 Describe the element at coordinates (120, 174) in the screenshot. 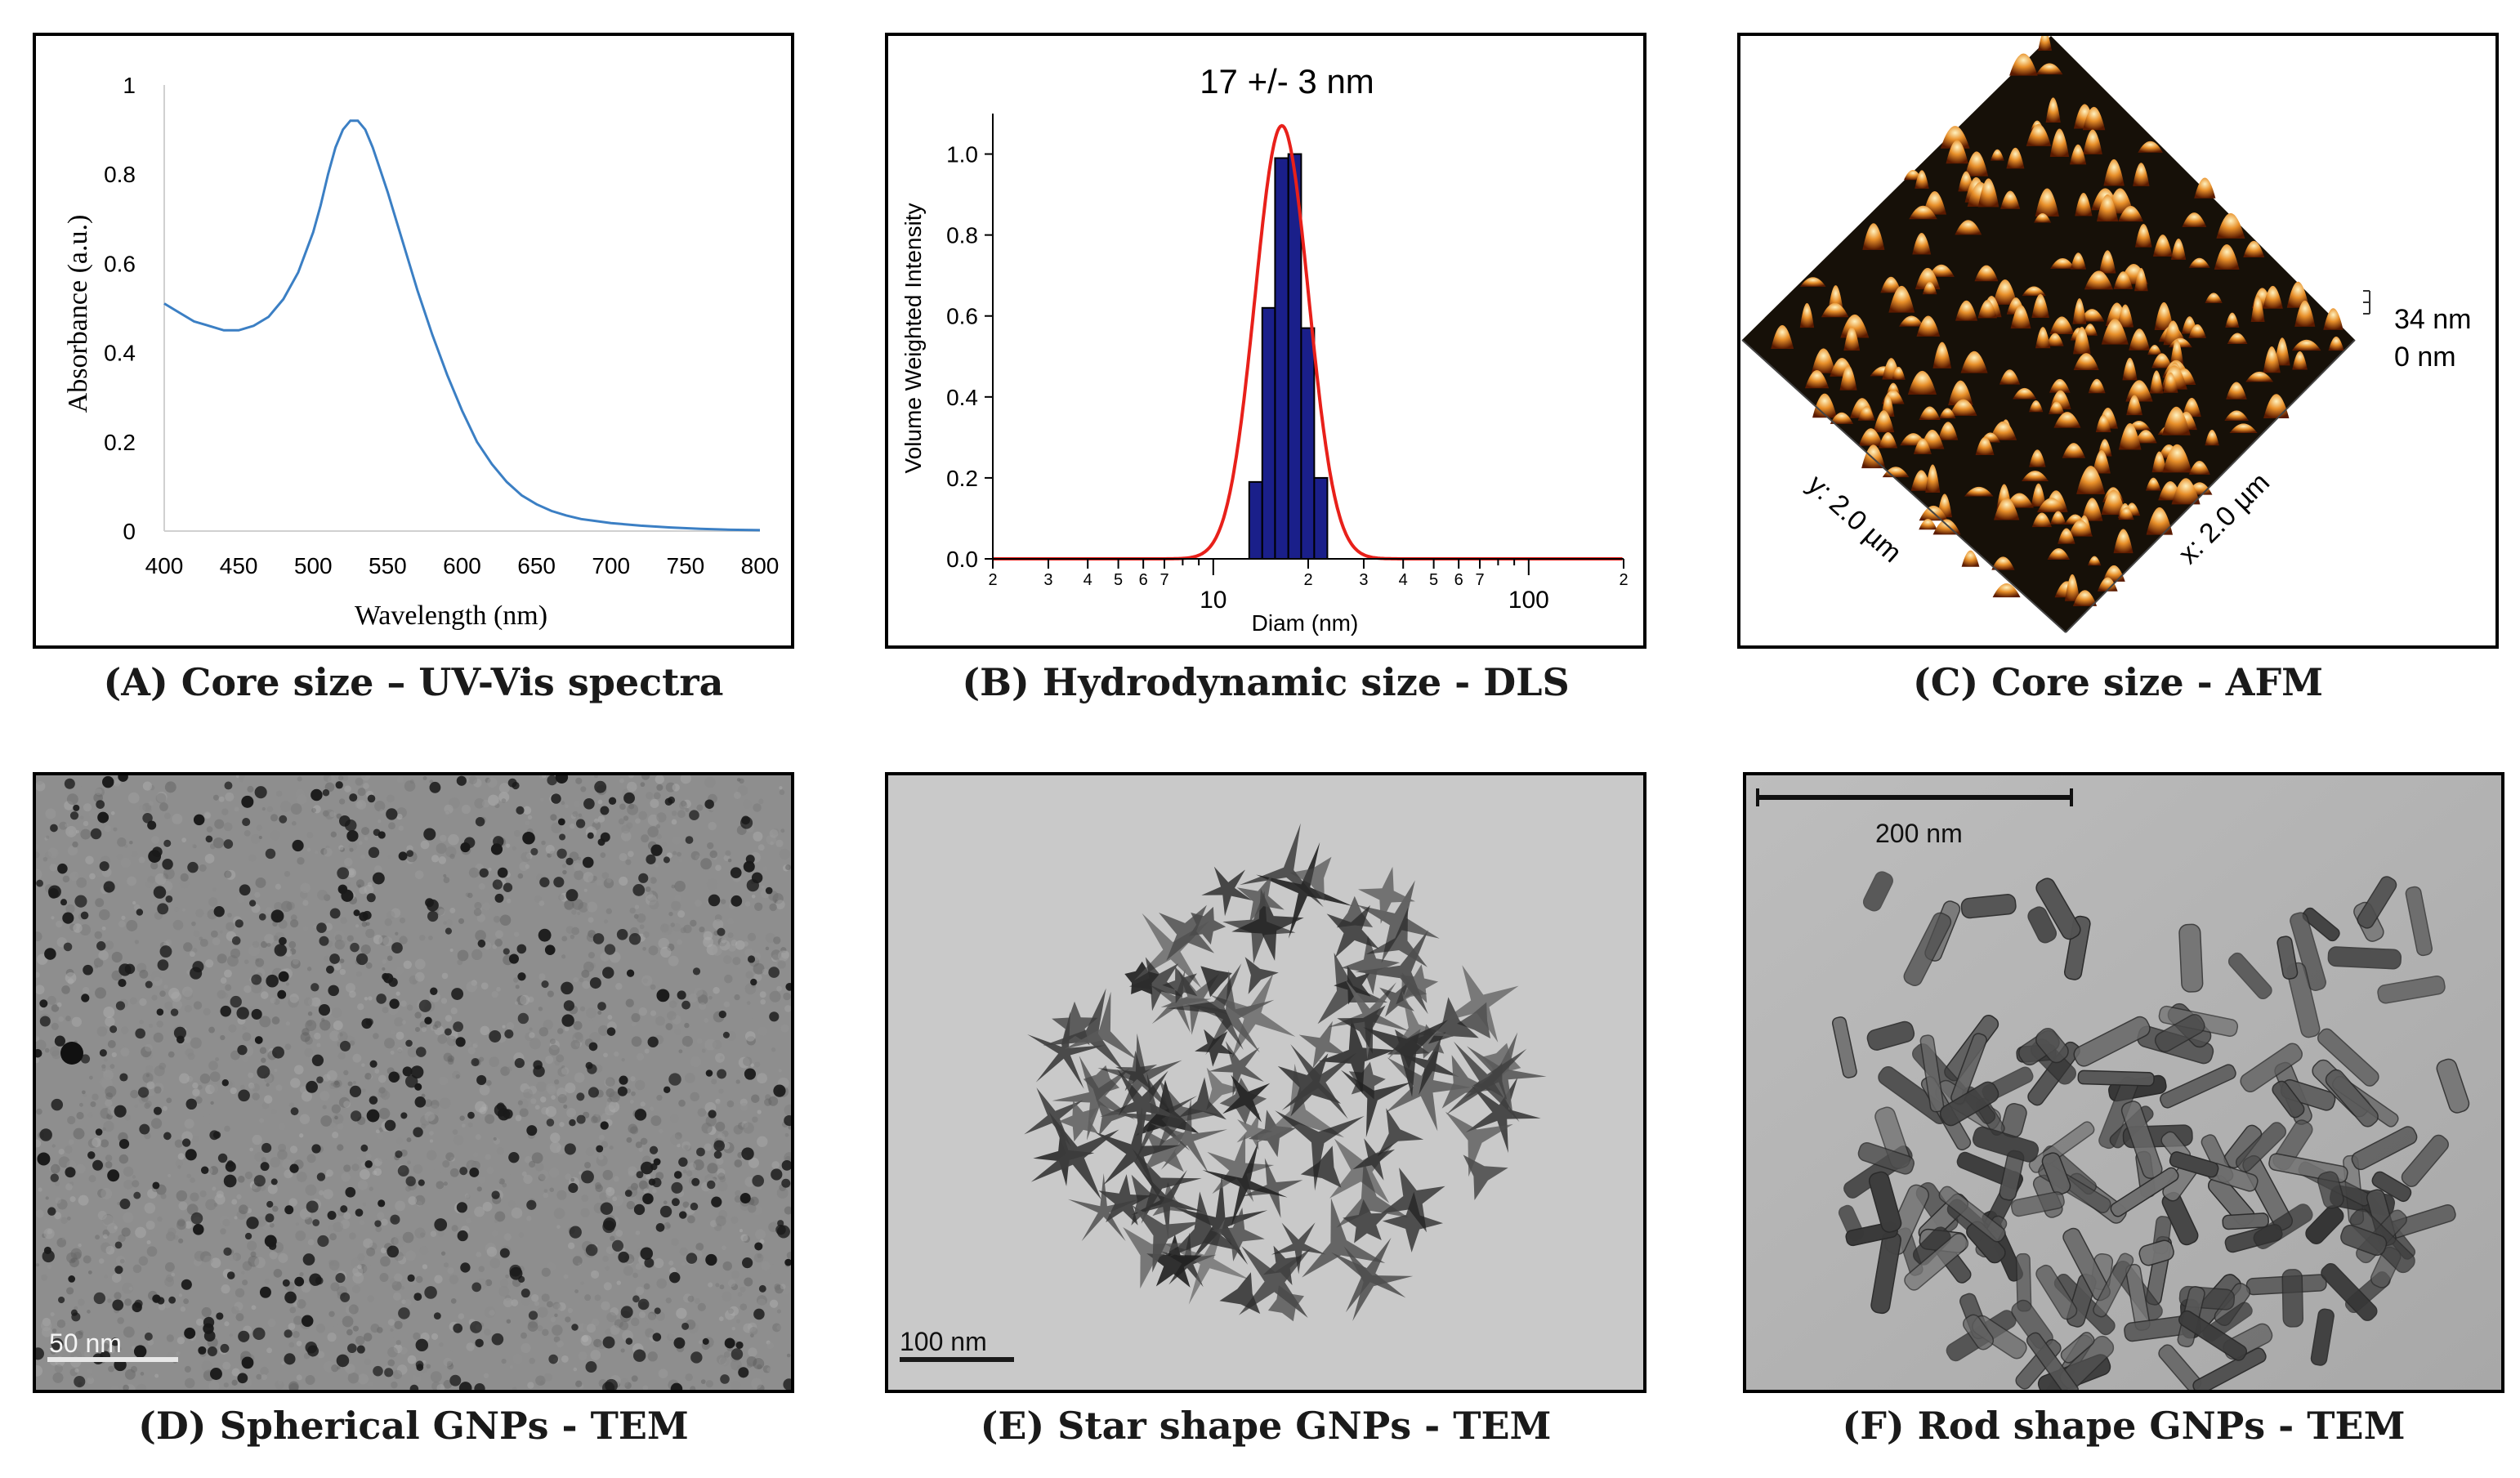

I see `y-tick-label: 0.8` at that location.